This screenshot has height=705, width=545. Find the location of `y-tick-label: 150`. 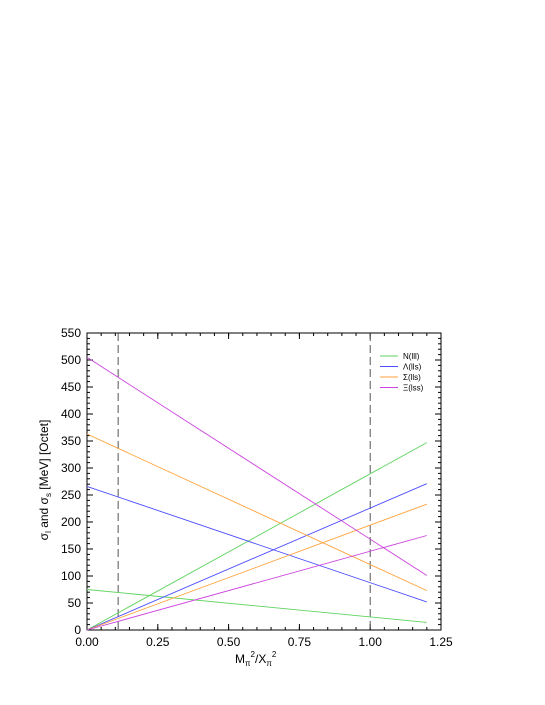

y-tick-label: 150 is located at coordinates (71, 549).